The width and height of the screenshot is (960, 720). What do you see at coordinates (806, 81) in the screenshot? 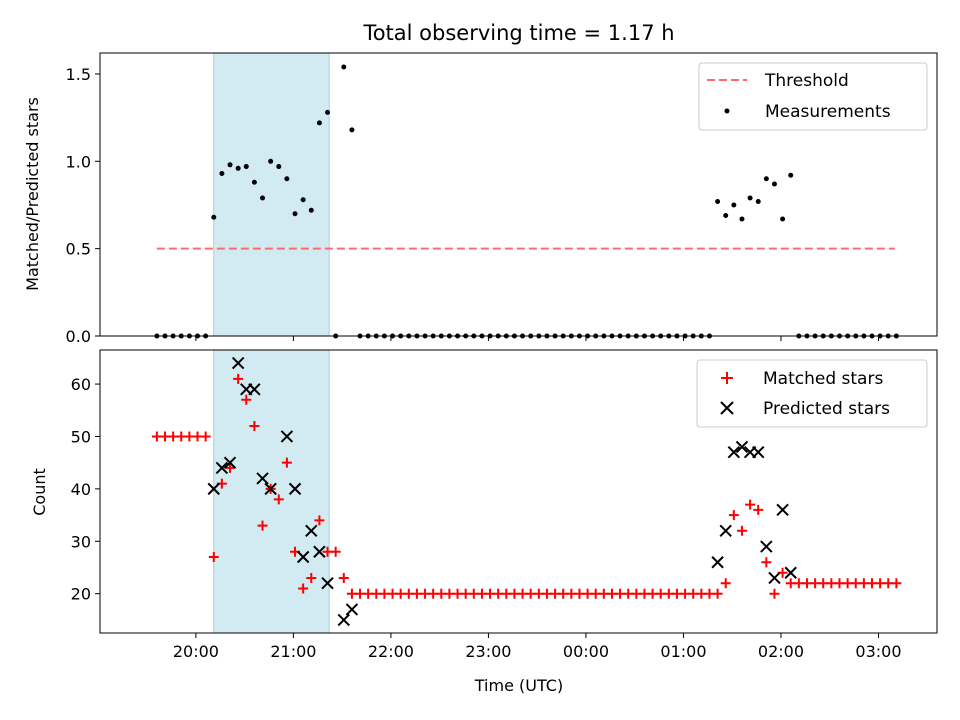
I see `legend-threshold-label: Threshold` at bounding box center [806, 81].